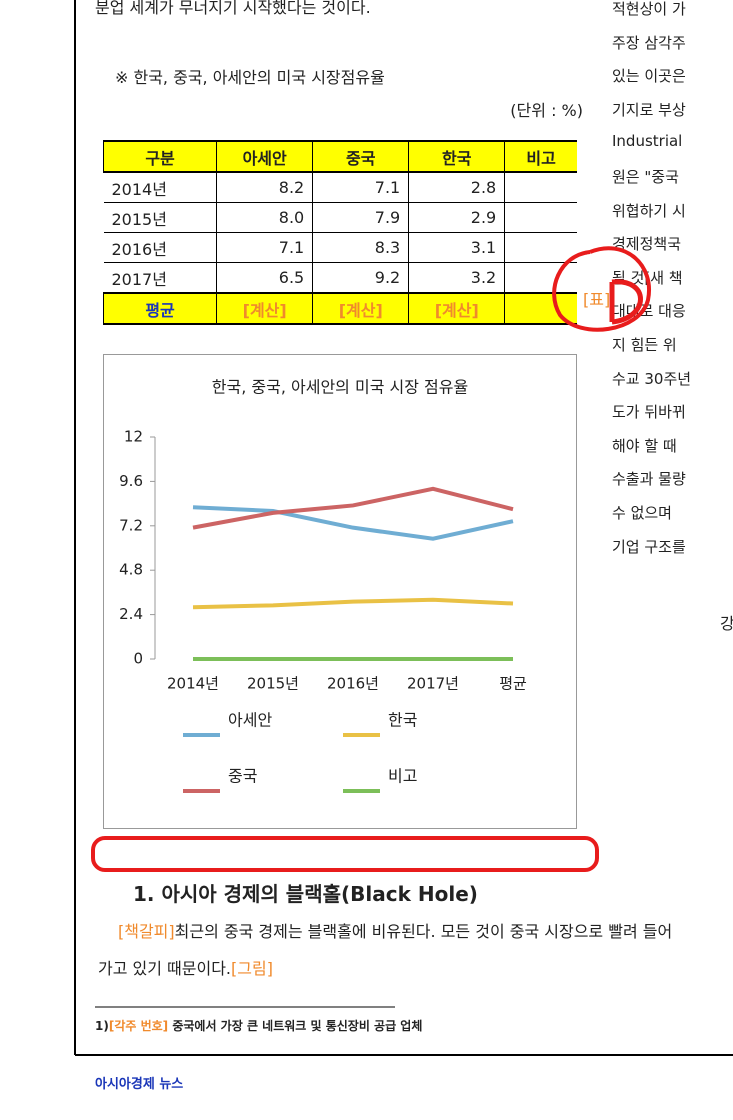  Describe the element at coordinates (160, 187) in the screenshot. I see `row-label: 2014년` at that location.